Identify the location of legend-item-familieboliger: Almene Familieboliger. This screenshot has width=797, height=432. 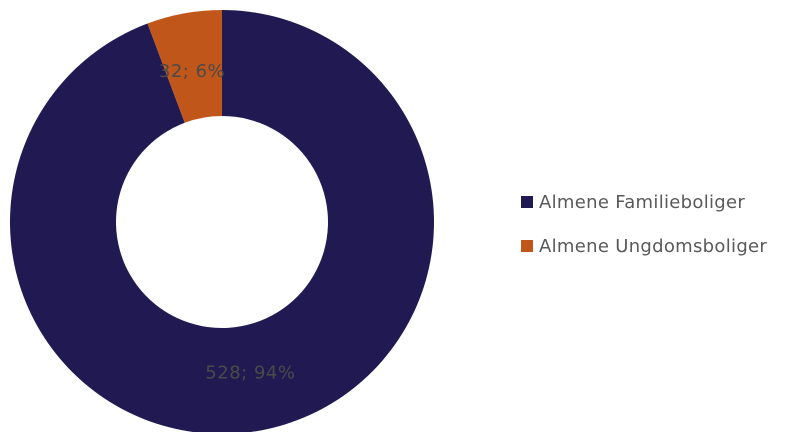
(644, 202).